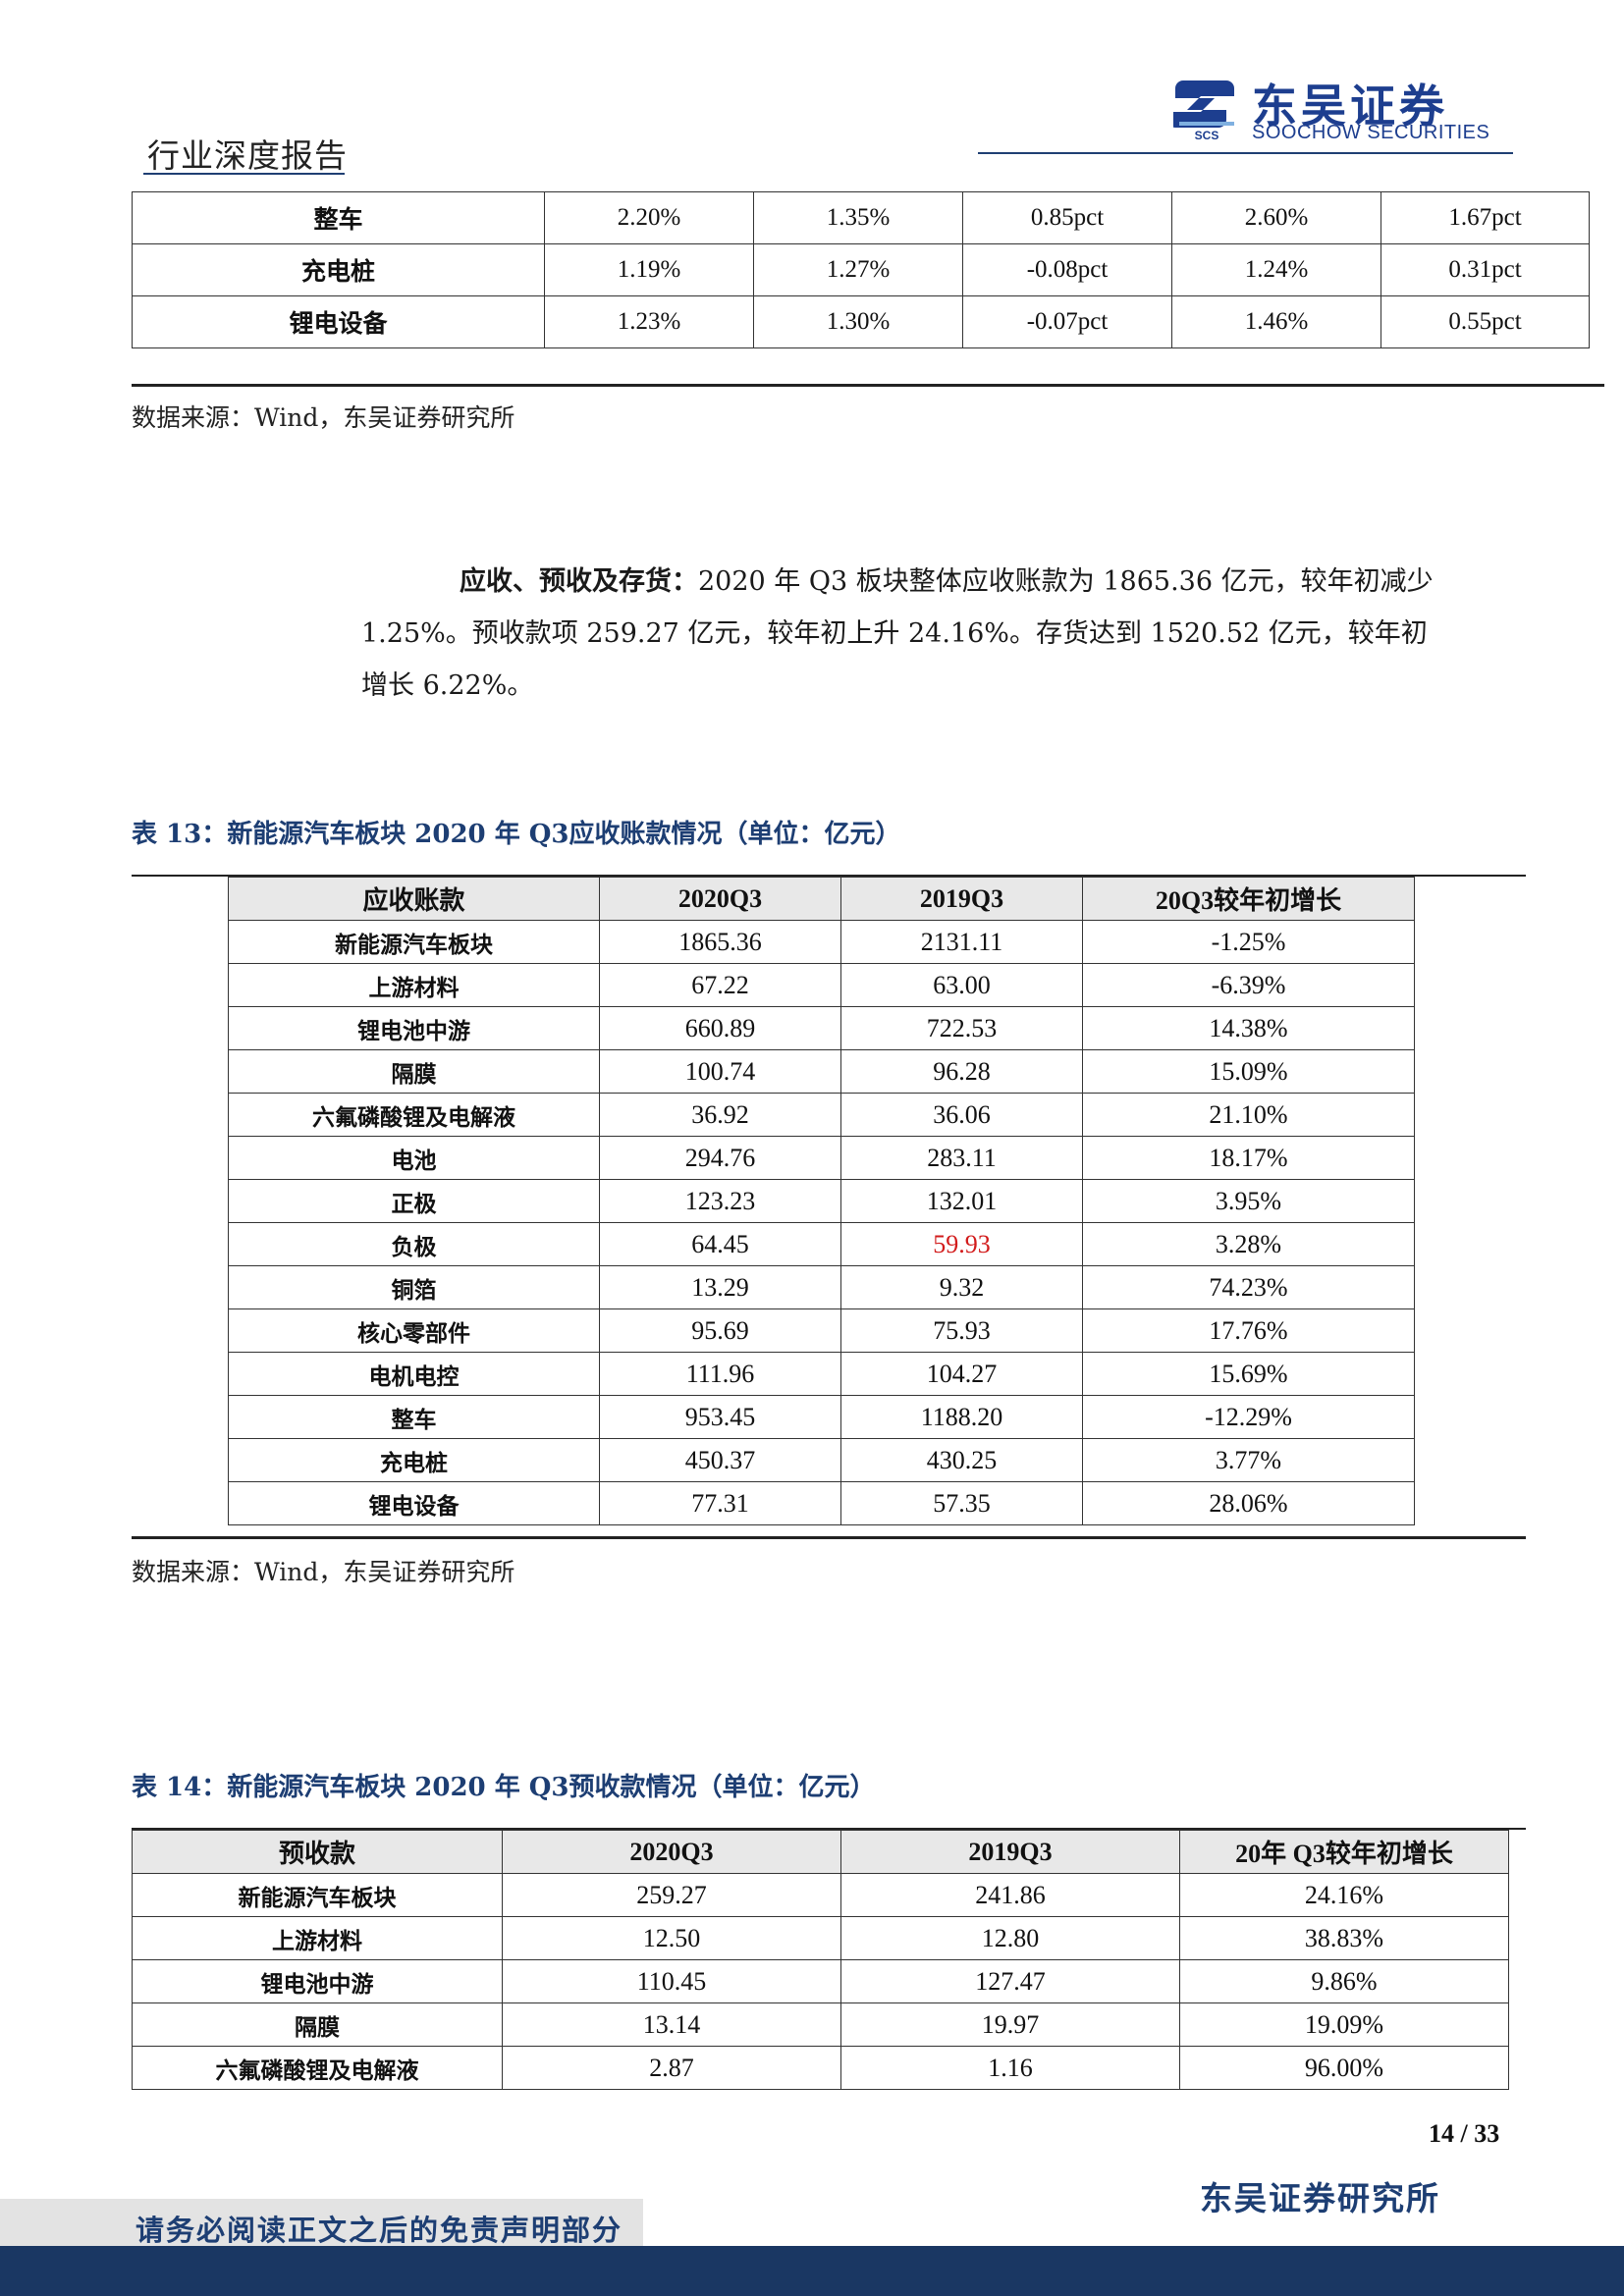 The image size is (1624, 2296). I want to click on paragraph-line-3: 增长 6.22%。, so click(447, 685).